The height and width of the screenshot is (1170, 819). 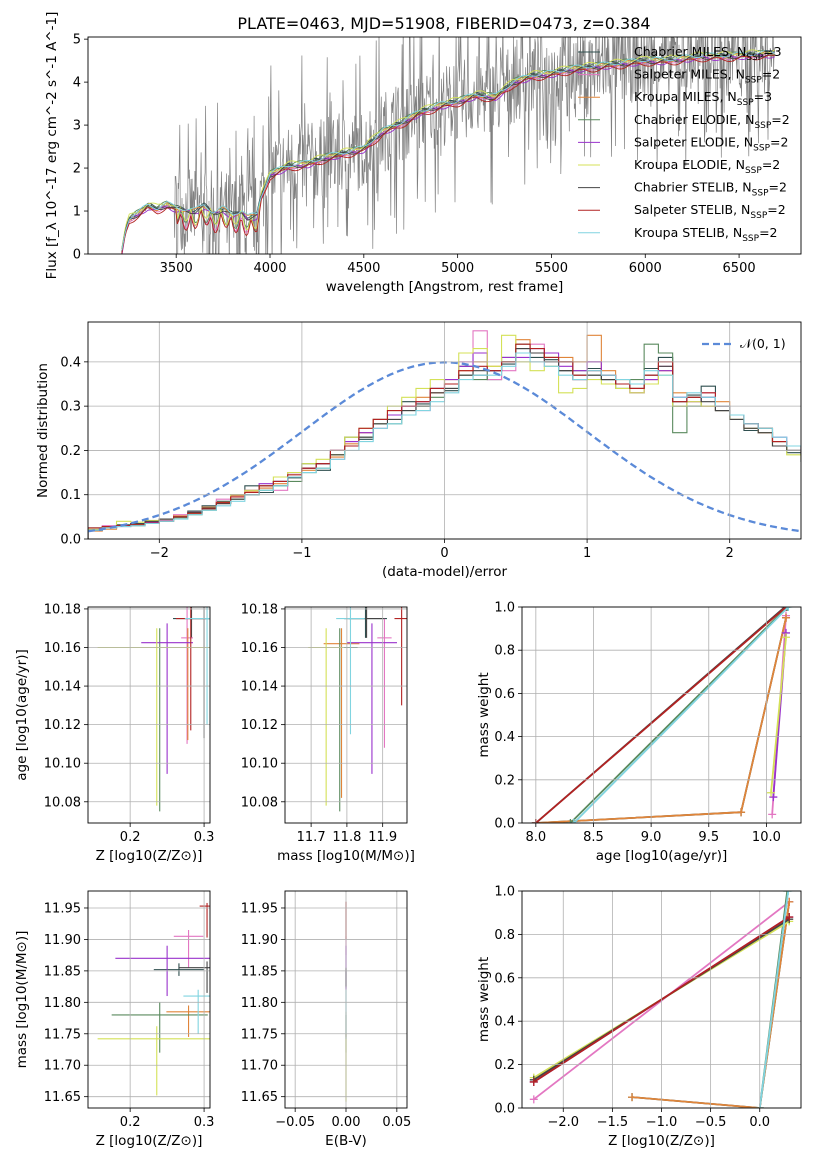 What do you see at coordinates (484, 999) in the screenshot?
I see `y-axis-label-z-weight: mass weight` at bounding box center [484, 999].